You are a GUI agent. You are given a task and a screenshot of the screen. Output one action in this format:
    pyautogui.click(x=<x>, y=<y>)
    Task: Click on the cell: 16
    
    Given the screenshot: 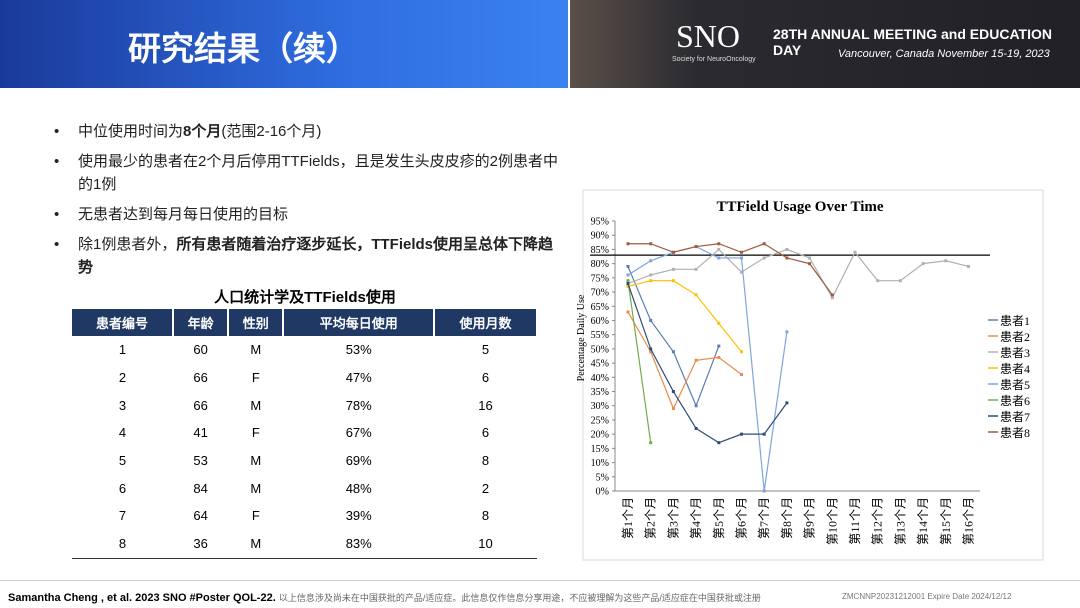 What is the action you would take?
    pyautogui.click(x=485, y=405)
    